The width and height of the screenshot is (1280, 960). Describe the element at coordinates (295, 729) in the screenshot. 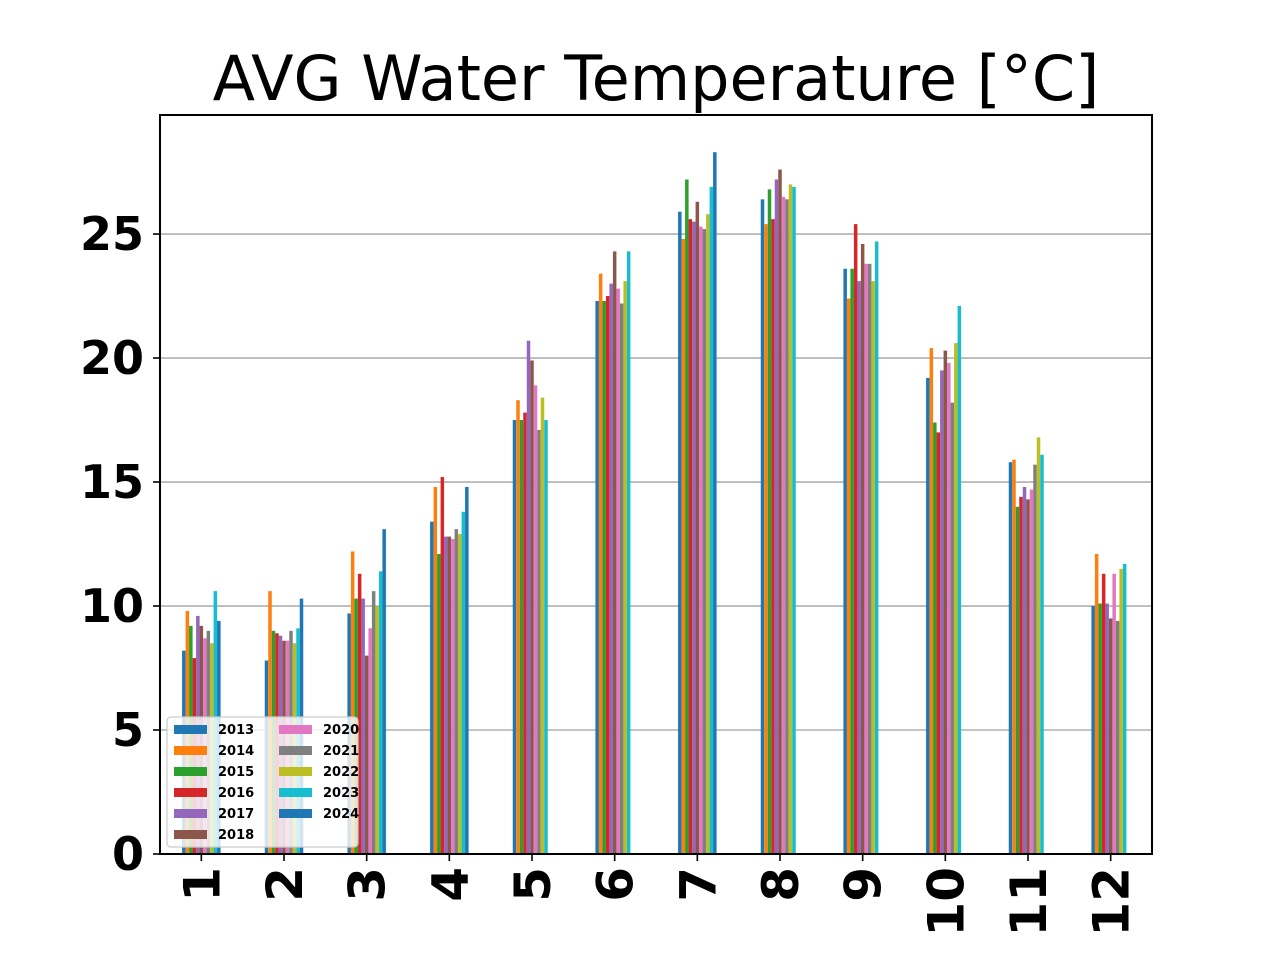

I see `legend-swatch-2020` at that location.